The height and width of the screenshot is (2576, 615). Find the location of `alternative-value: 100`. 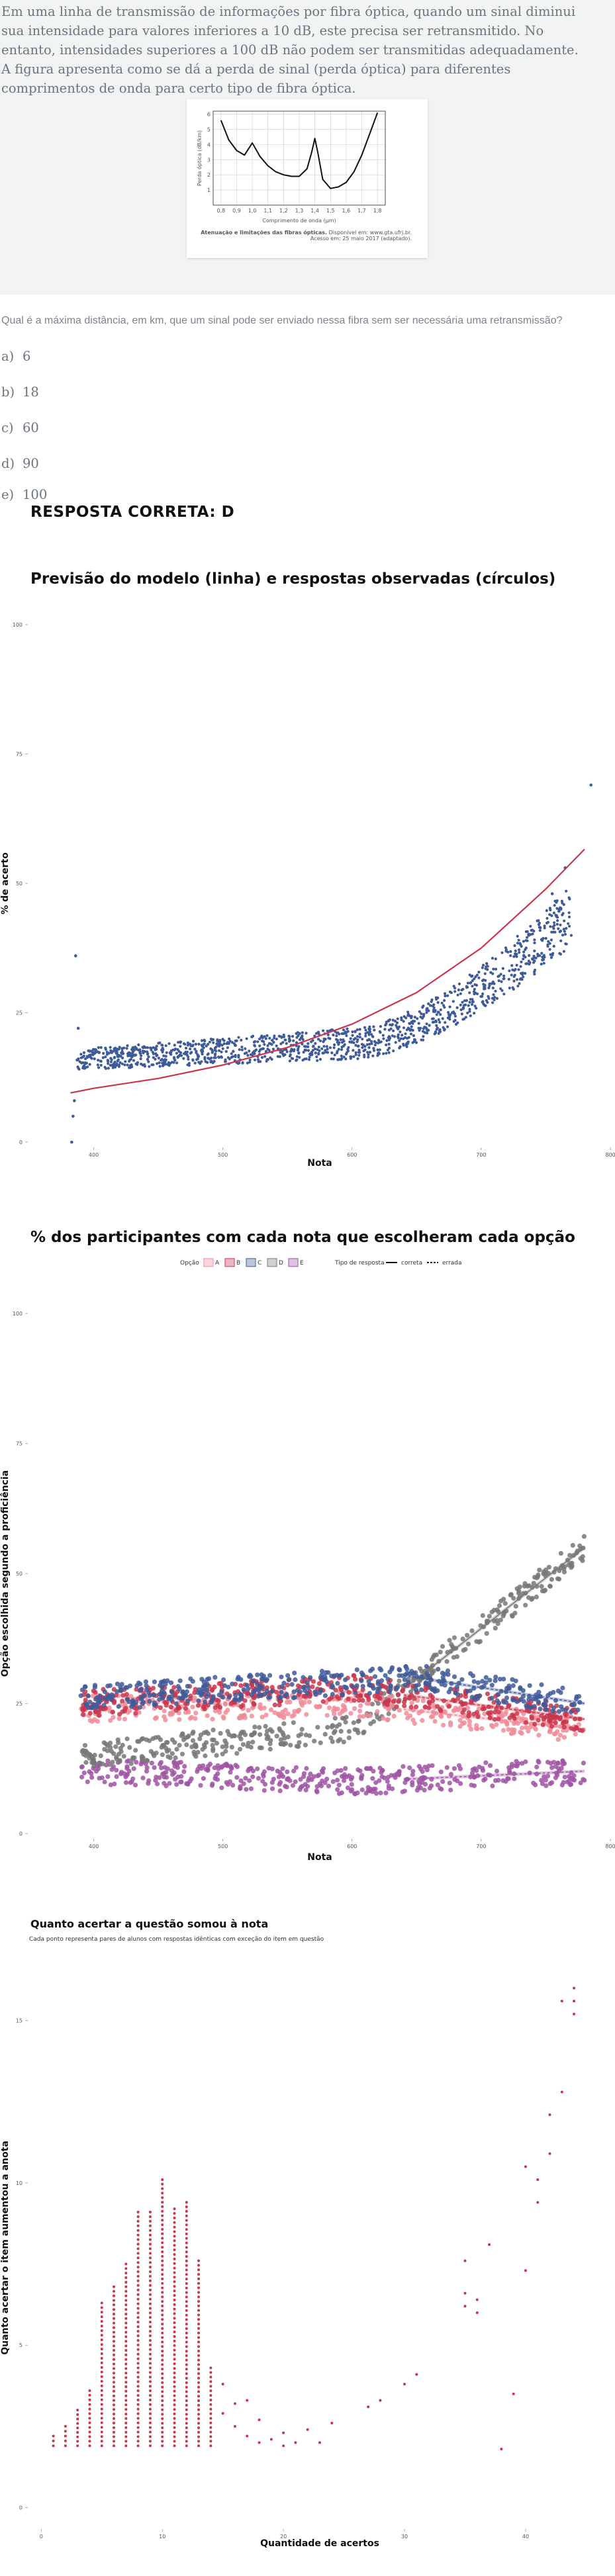

alternative-value: 100 is located at coordinates (35, 494).